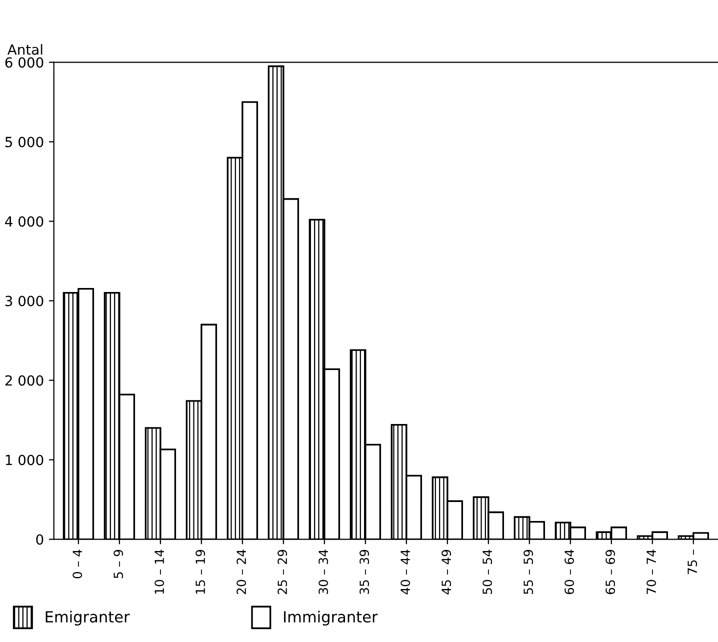  What do you see at coordinates (24, 380) in the screenshot?
I see `y-tick-label: 2 000` at bounding box center [24, 380].